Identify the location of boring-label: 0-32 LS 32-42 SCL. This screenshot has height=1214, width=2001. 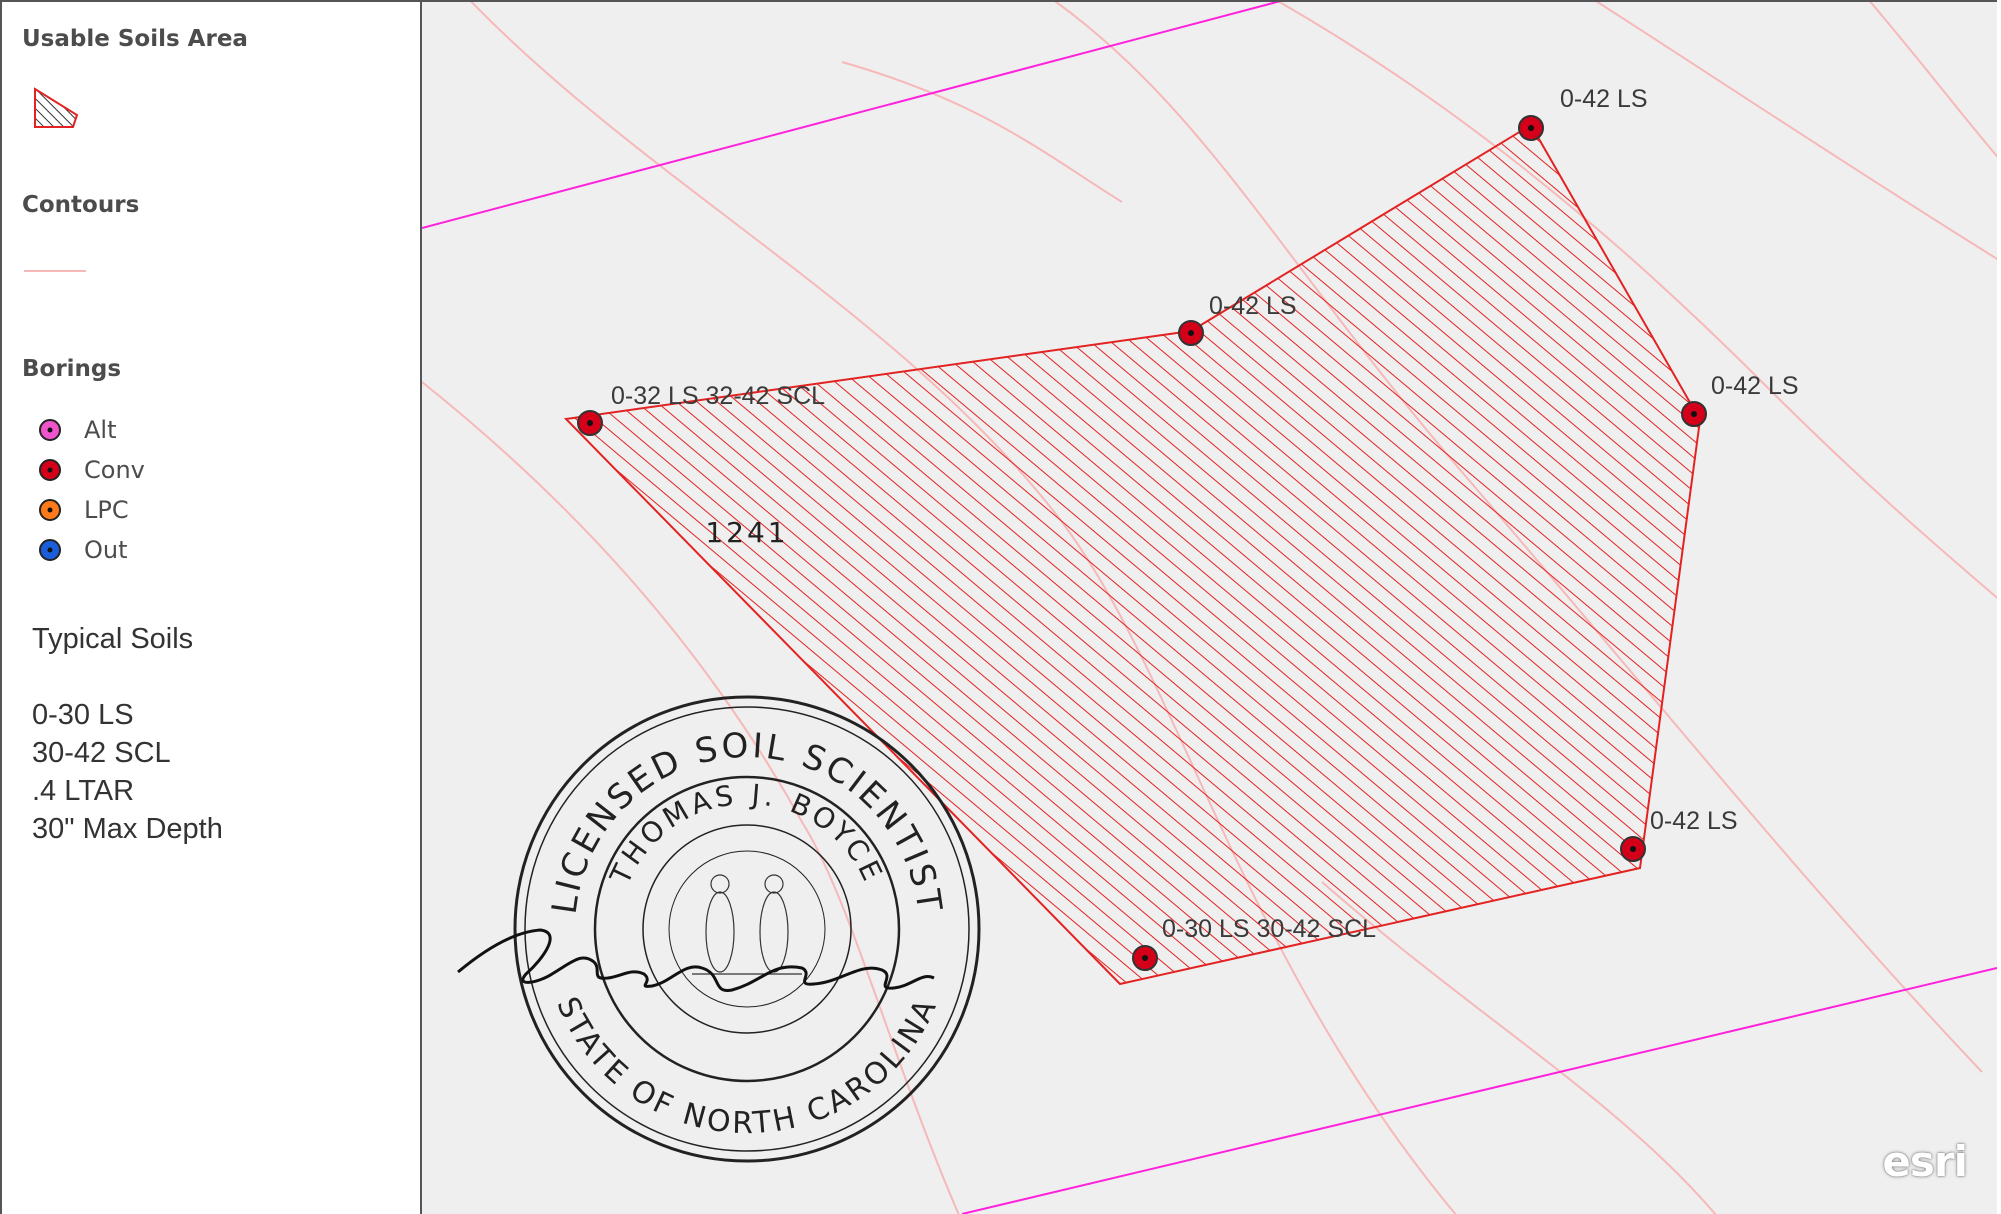
(718, 396).